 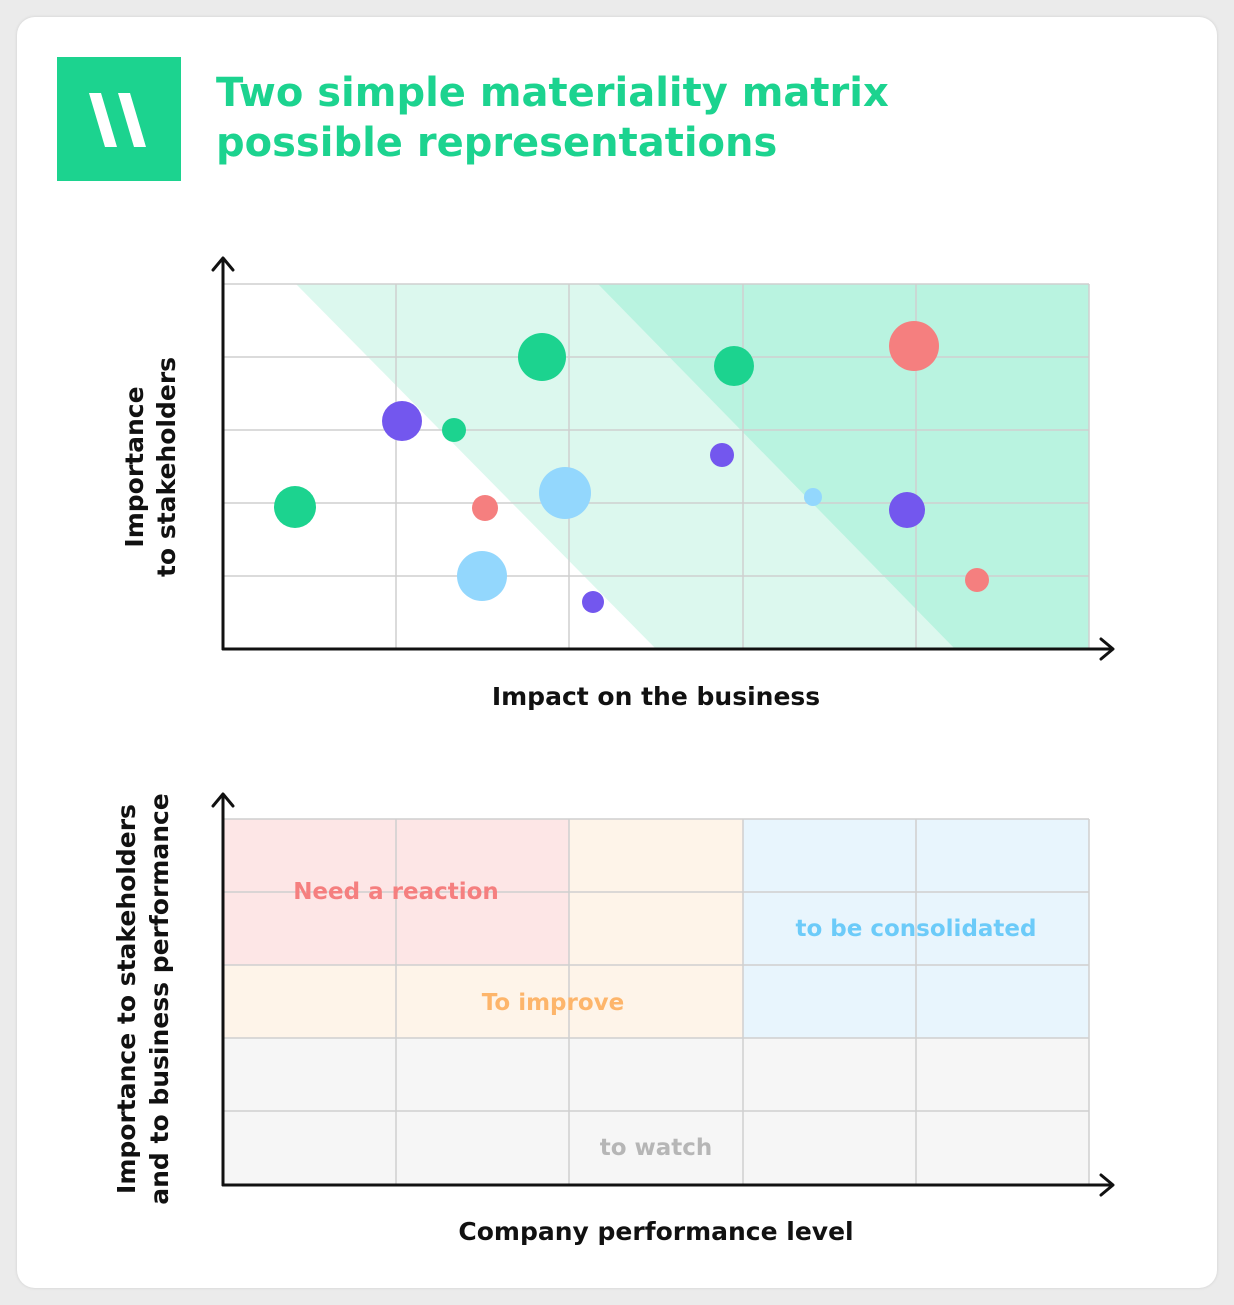 What do you see at coordinates (656, 1148) in the screenshot?
I see `zone-label-to-watch: to watch` at bounding box center [656, 1148].